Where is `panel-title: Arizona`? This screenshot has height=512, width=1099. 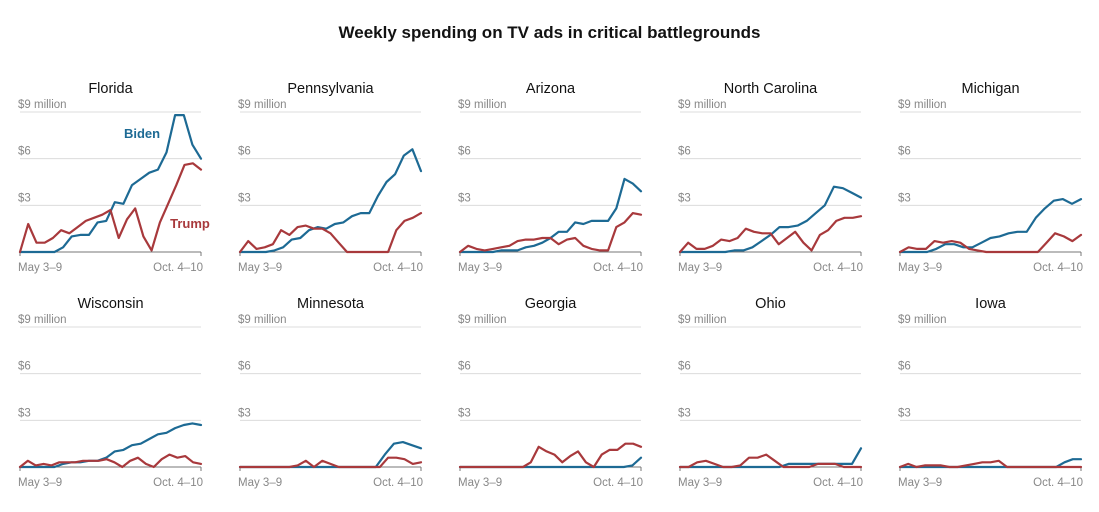
panel-title: Arizona is located at coordinates (551, 89).